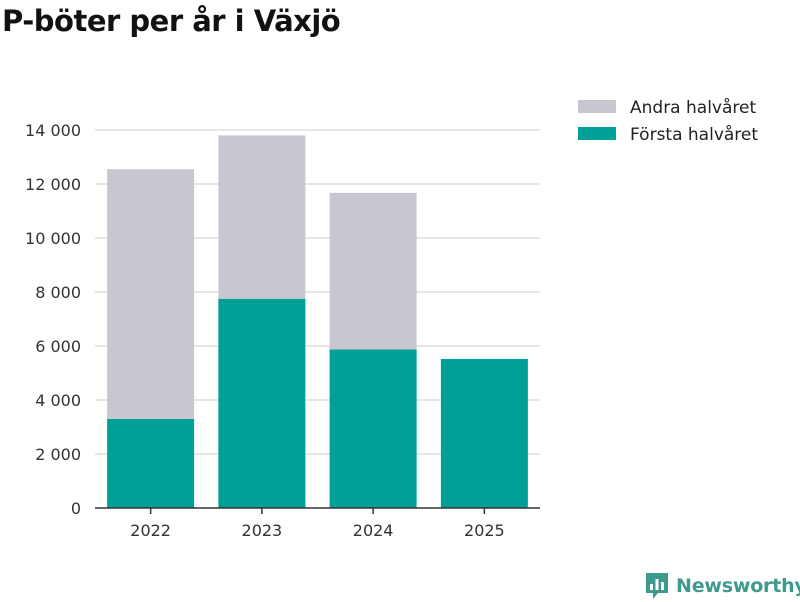  Describe the element at coordinates (150, 530) in the screenshot. I see `x-tick-label: 2022` at that location.